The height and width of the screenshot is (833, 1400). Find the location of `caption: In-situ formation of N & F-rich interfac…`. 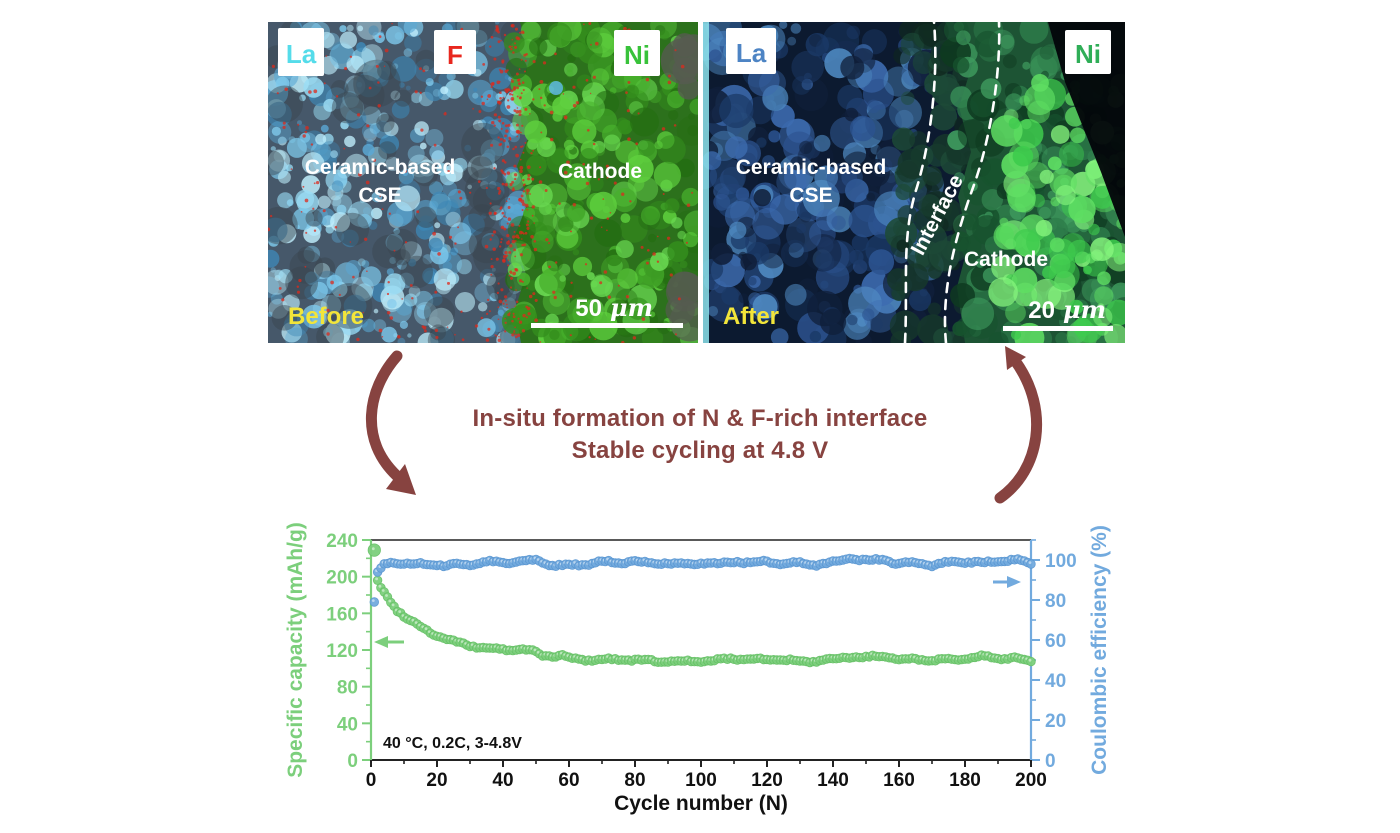

caption: In-situ formation of N & F-rich interfac… is located at coordinates (700, 435).